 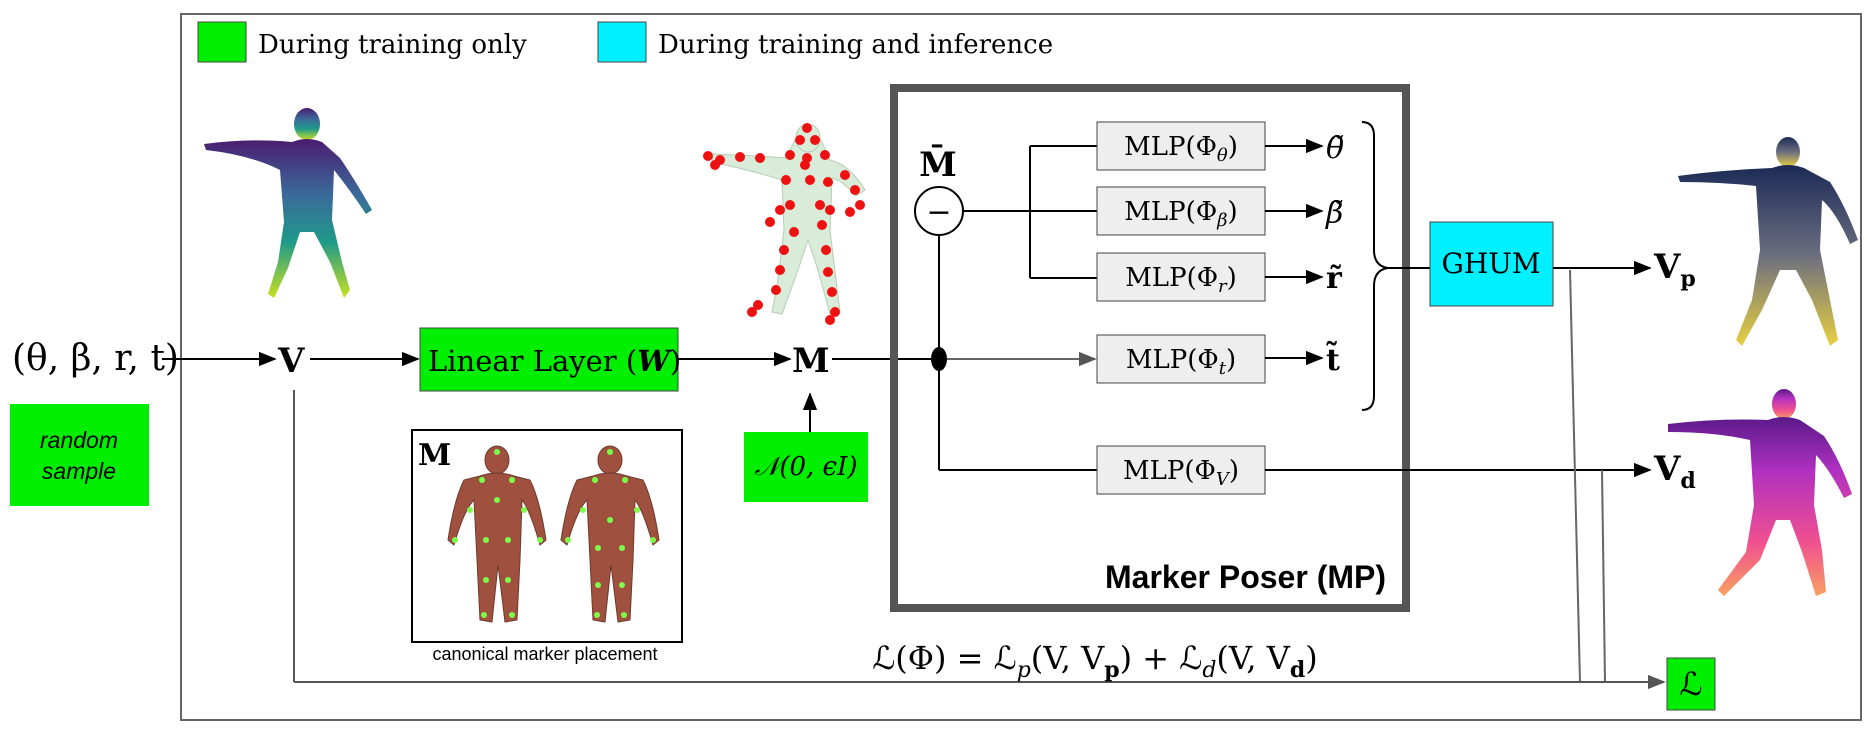 I want to click on mean-marker-label: M̄, so click(x=938, y=164).